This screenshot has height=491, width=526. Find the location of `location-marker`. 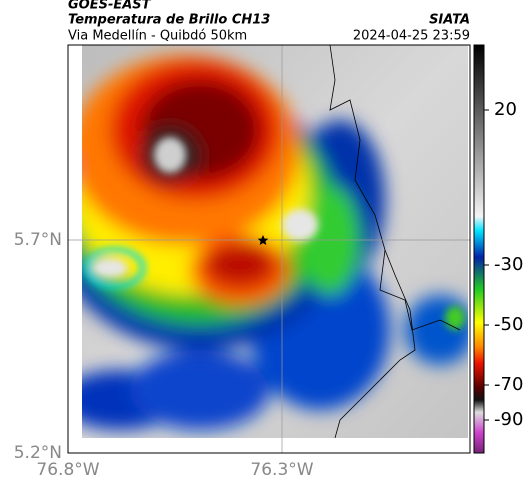

location-marker is located at coordinates (263, 240).